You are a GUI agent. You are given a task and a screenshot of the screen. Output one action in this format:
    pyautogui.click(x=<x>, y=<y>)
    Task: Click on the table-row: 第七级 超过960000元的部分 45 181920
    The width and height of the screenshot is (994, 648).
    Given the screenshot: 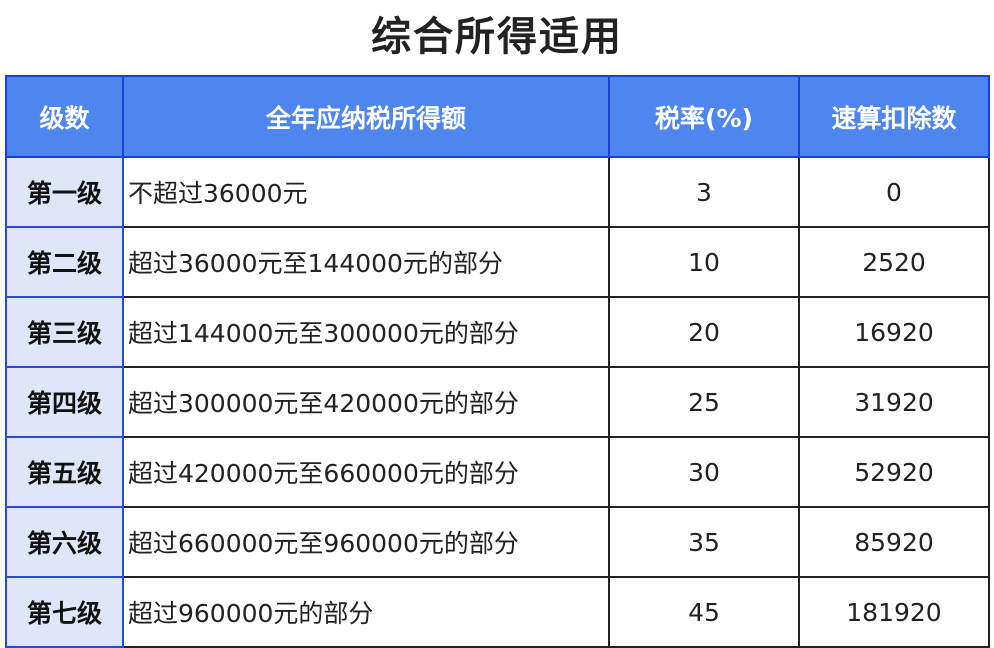 What is the action you would take?
    pyautogui.click(x=497, y=612)
    